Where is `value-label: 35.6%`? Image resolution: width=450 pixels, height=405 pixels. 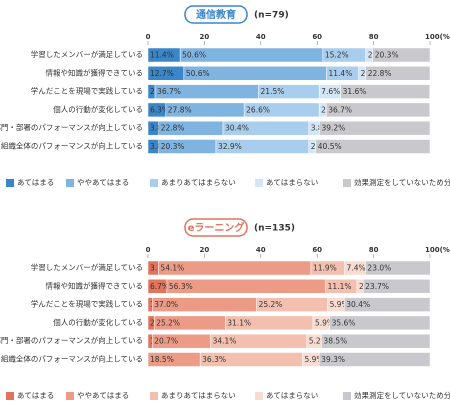
value-label: 35.6% is located at coordinates (344, 322).